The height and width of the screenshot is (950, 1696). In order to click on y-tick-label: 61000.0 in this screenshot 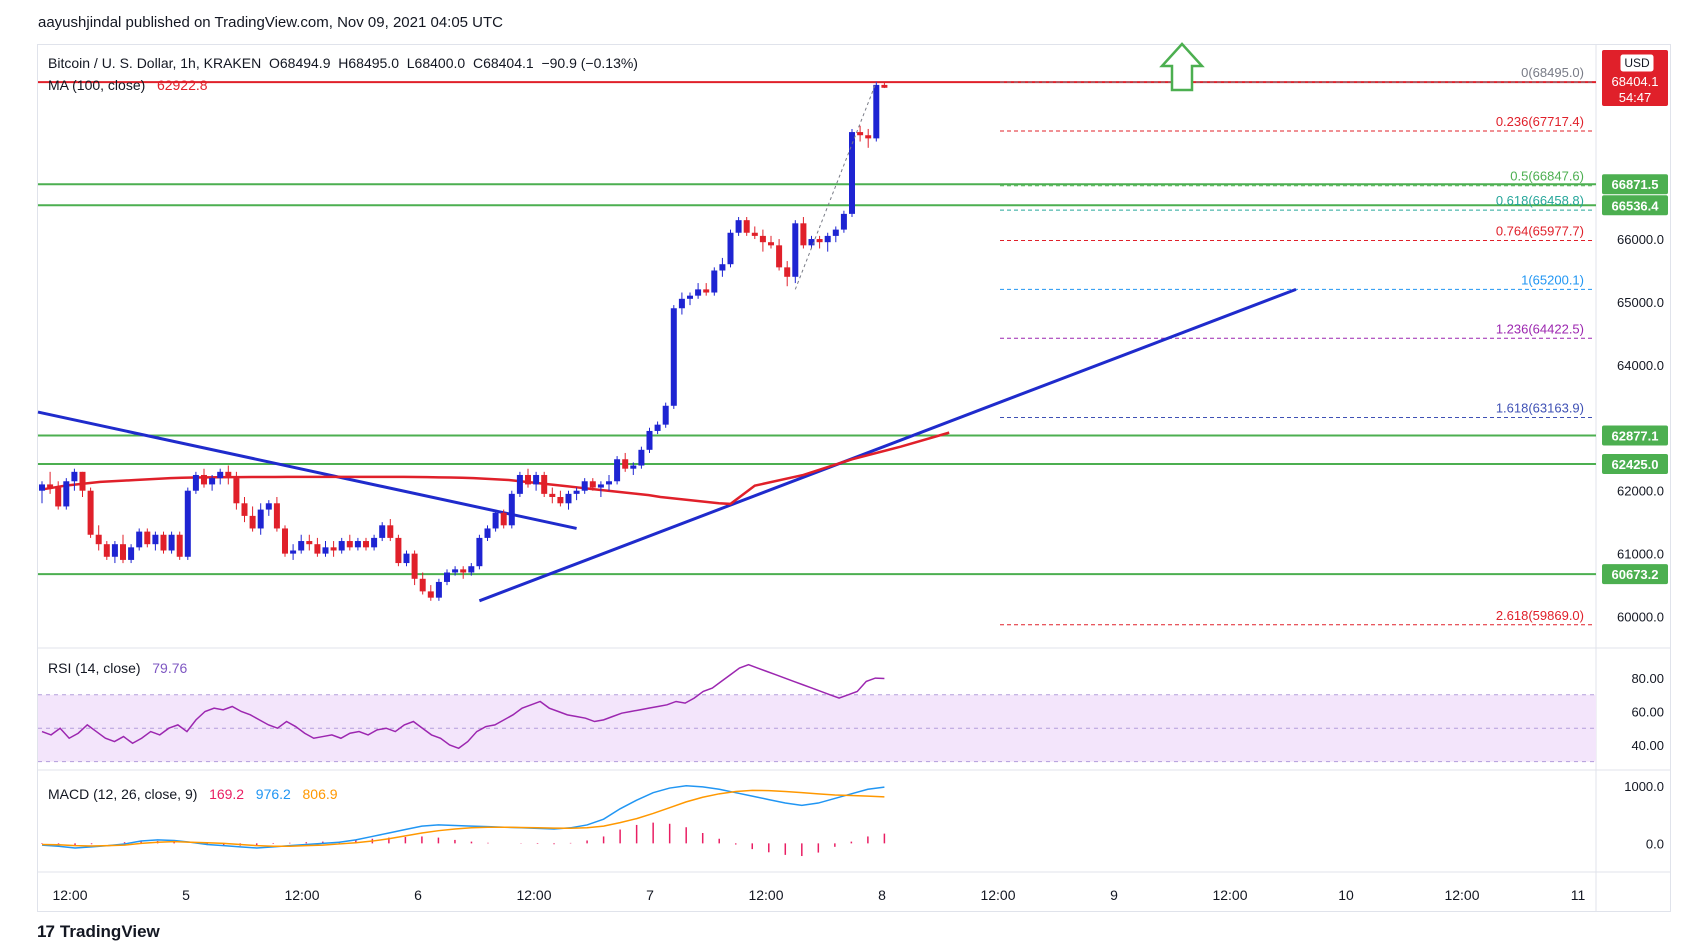, I will do `click(1640, 554)`.